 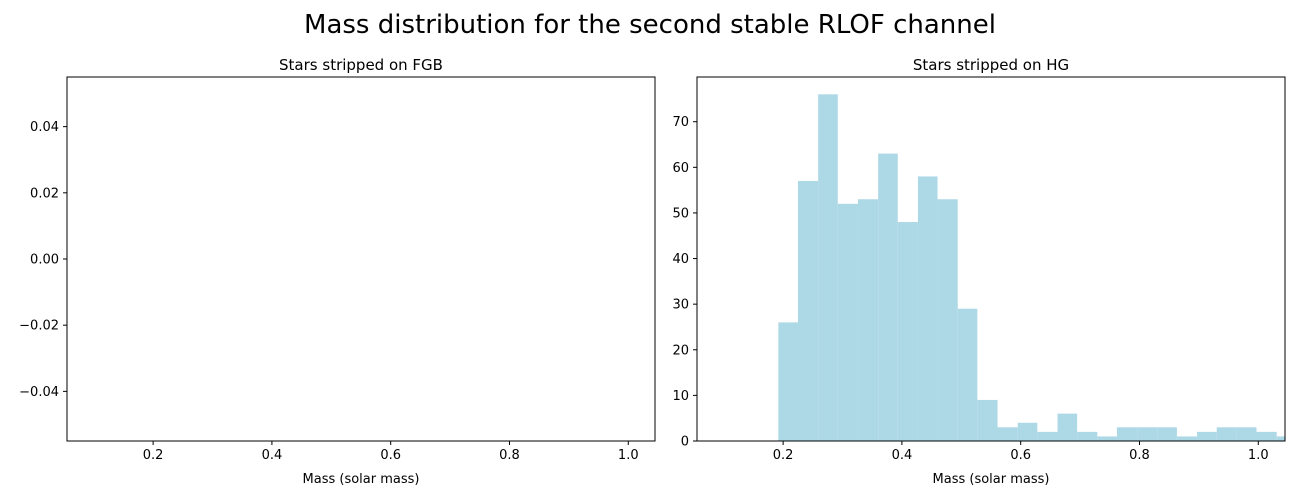 I want to click on fgb-y-tick-label: 0.04, so click(x=44, y=127).